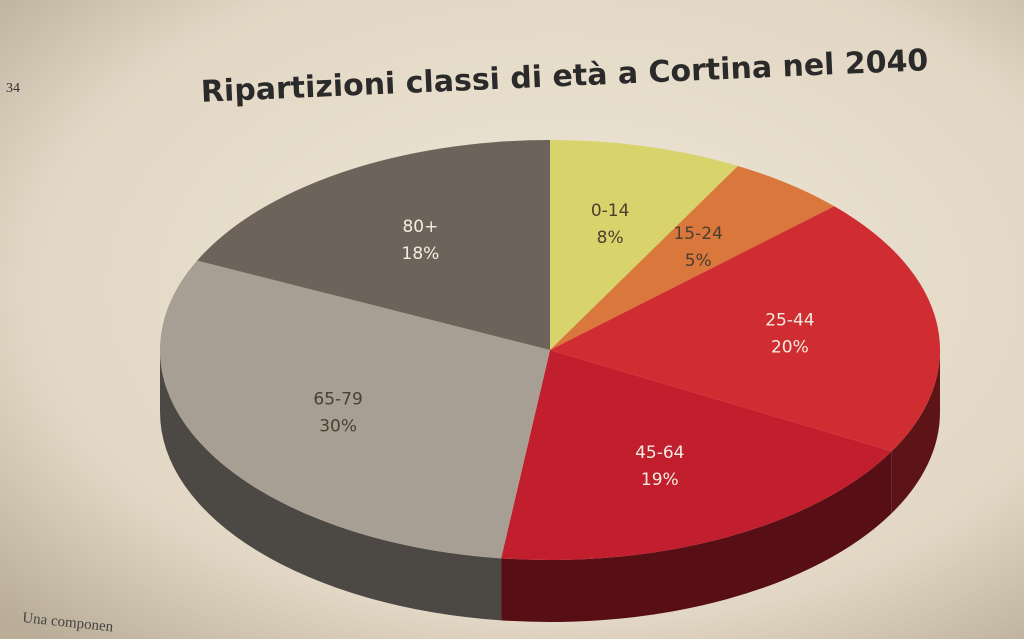 This screenshot has width=1024, height=639. I want to click on slice-value-label: 5%, so click(698, 261).